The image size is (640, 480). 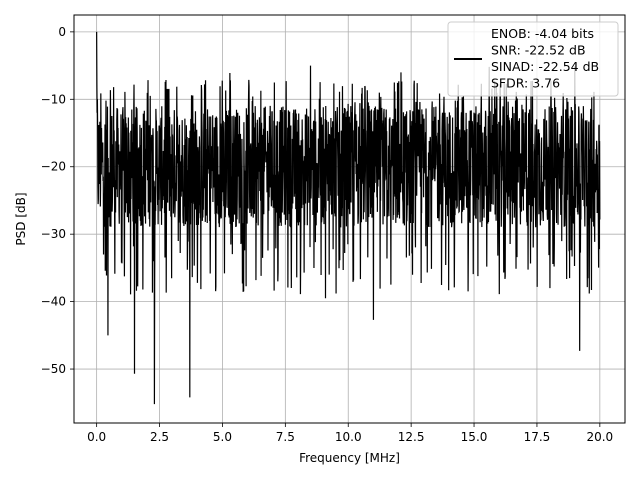 I want to click on x-axis-label: Frequency [MHz], so click(x=349, y=458).